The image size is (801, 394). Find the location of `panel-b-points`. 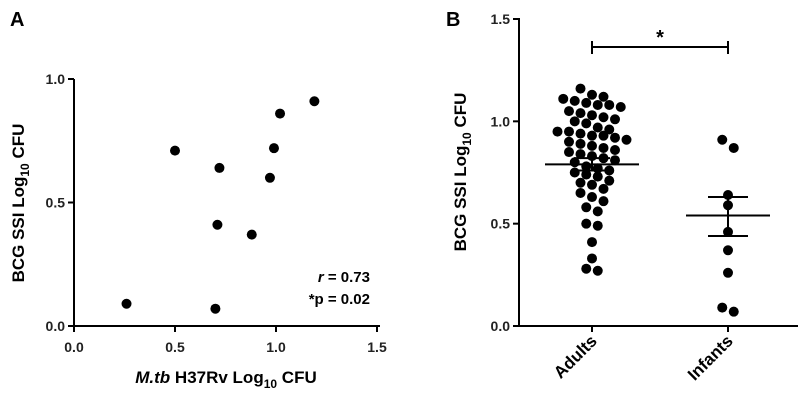

panel-b-points is located at coordinates (645, 200).